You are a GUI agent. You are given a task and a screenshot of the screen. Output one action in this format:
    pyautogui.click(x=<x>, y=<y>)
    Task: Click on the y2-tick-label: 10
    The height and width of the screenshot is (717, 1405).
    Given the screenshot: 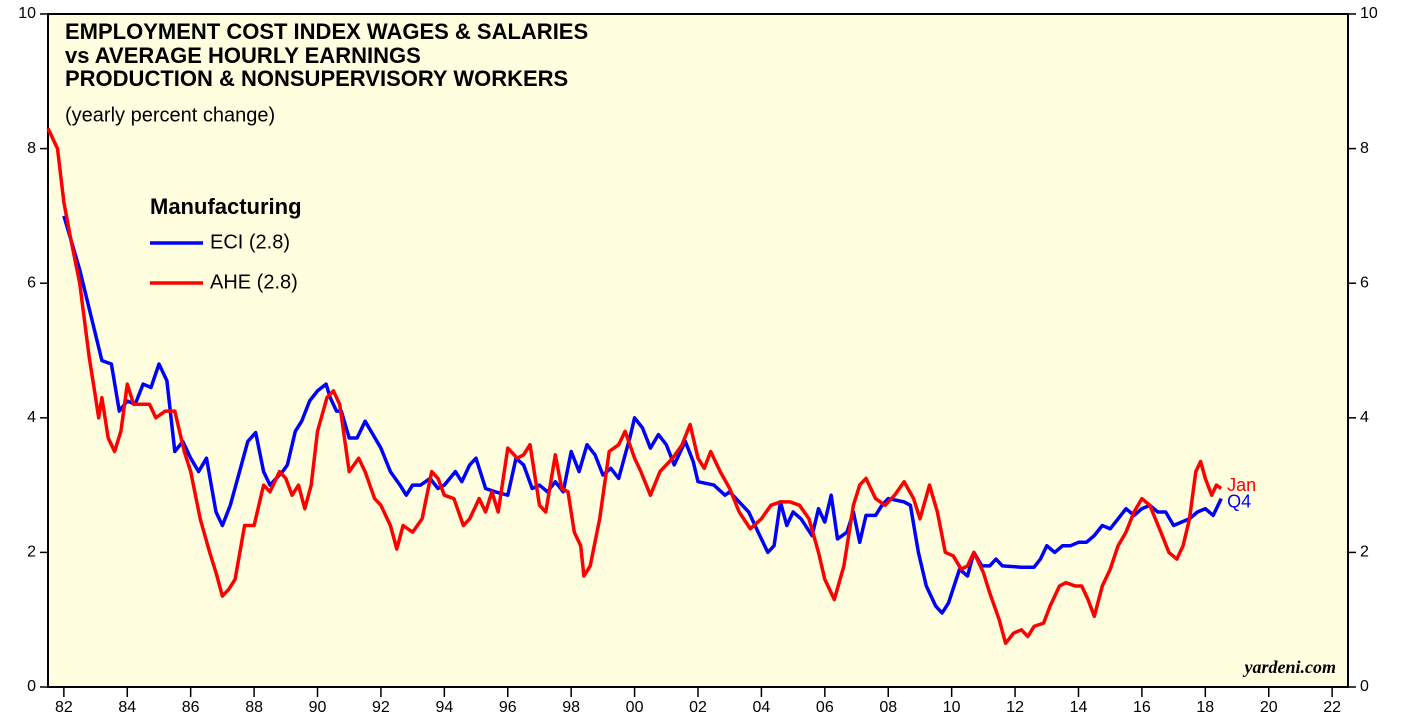 What is the action you would take?
    pyautogui.click(x=1369, y=13)
    